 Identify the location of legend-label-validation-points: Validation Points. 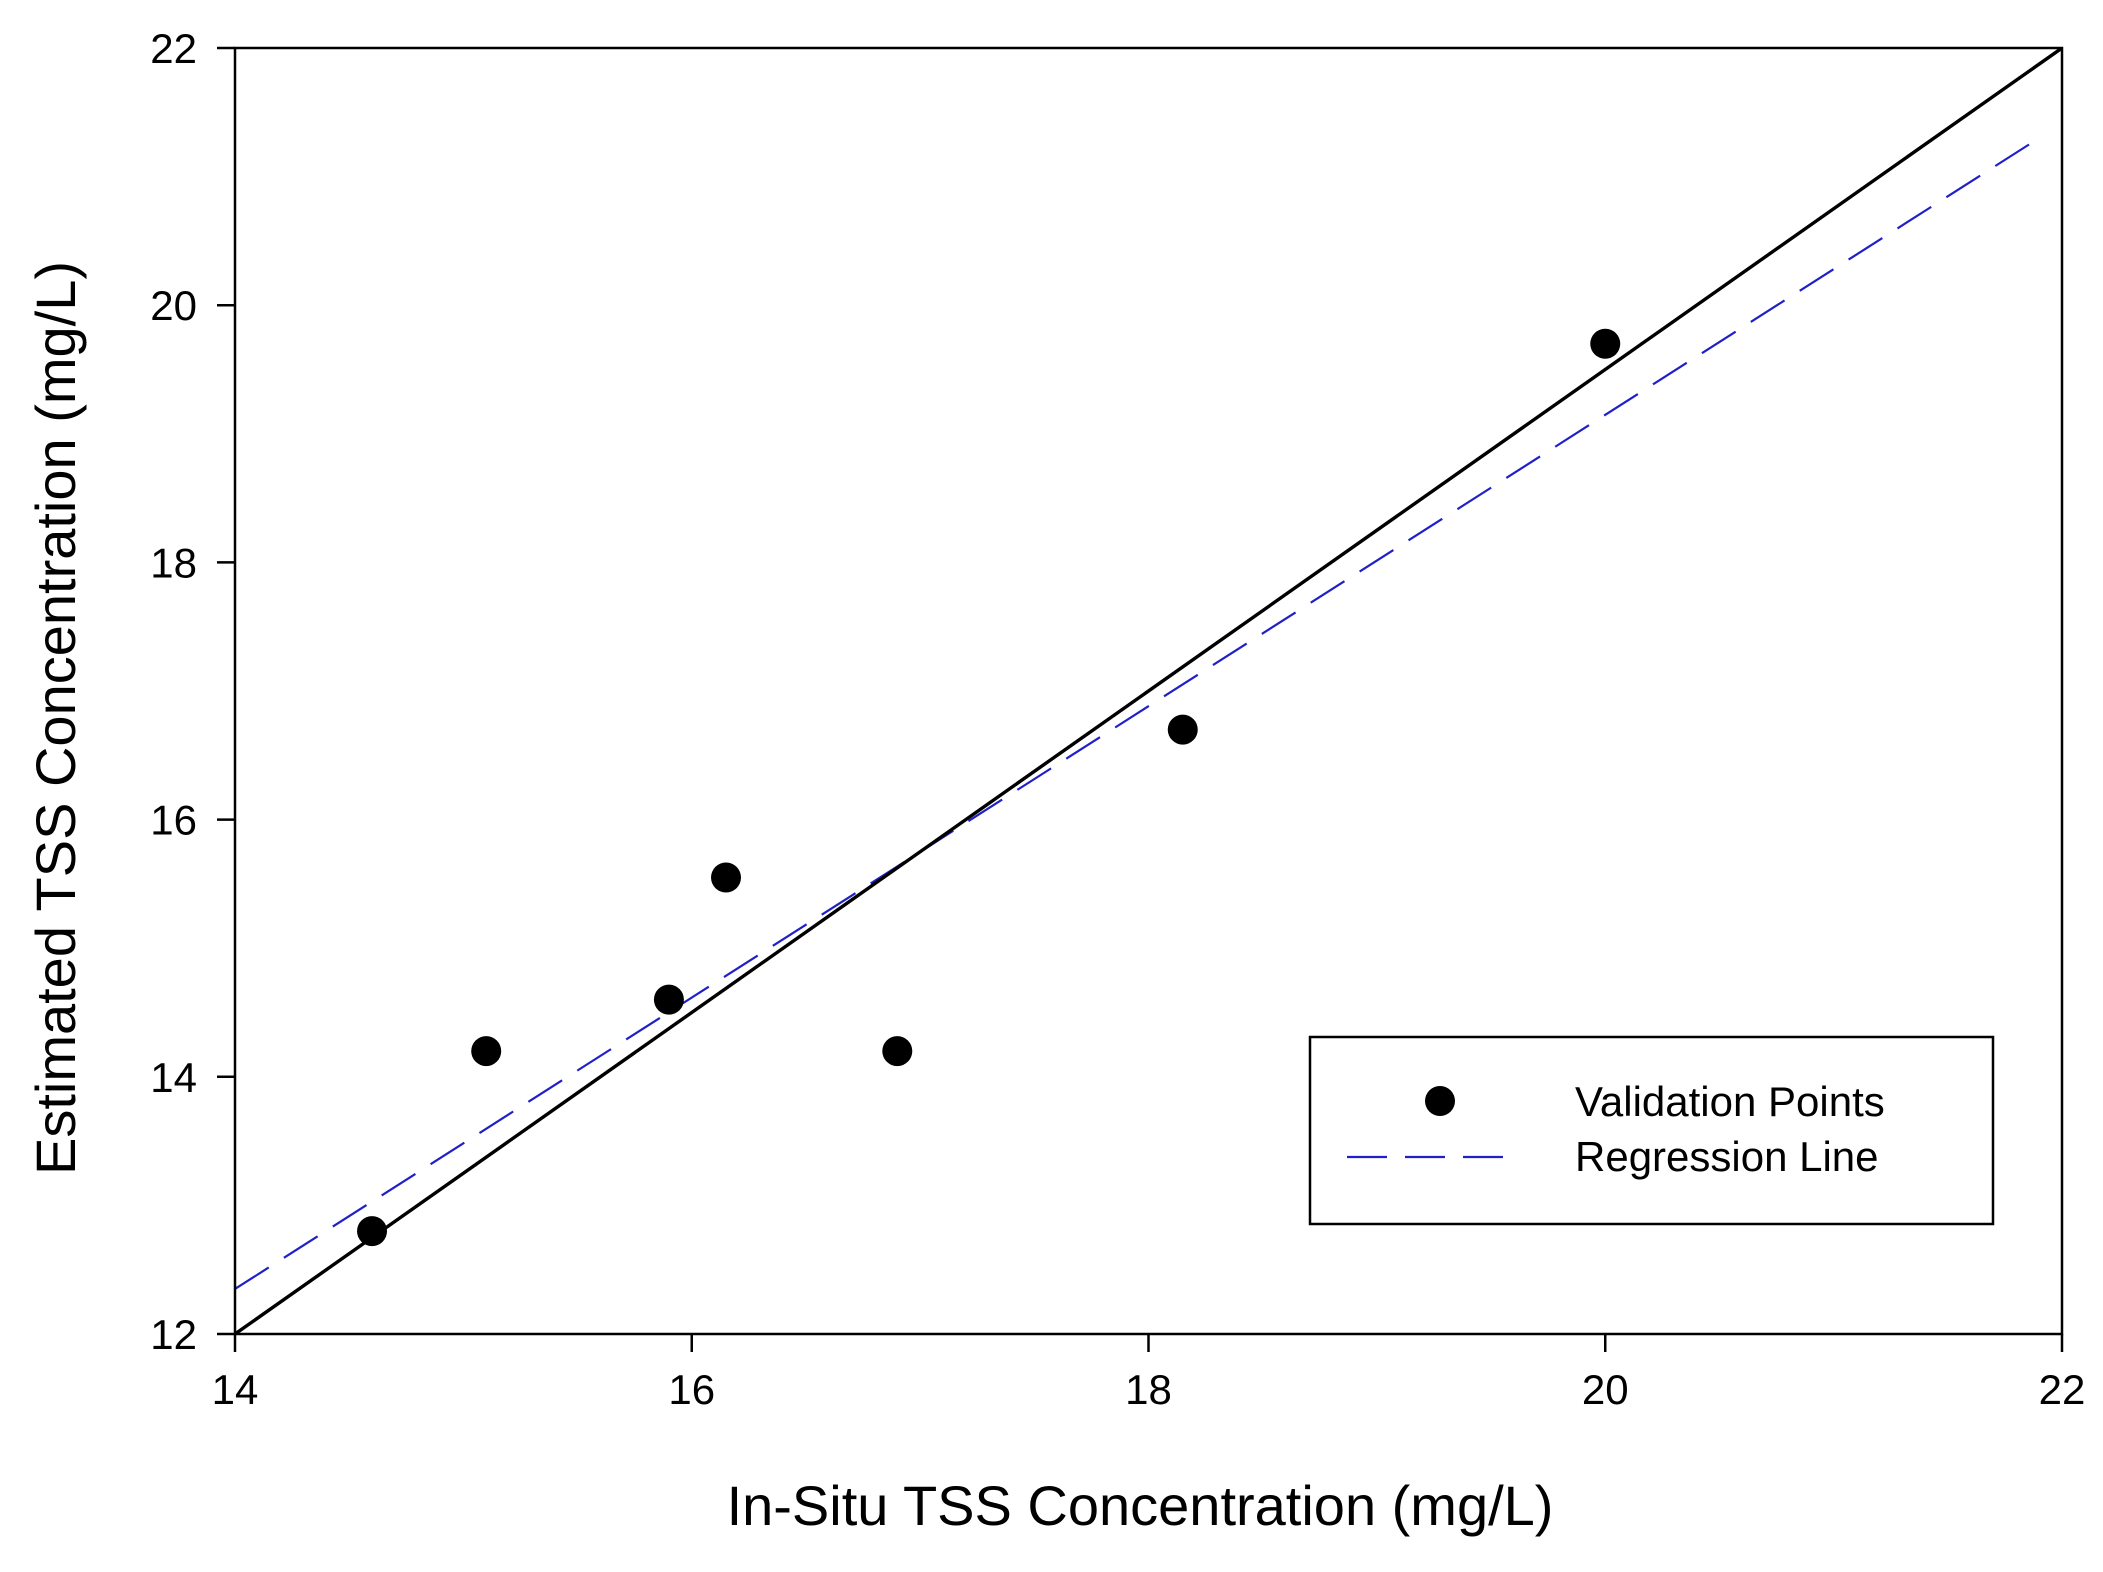
(1730, 1101).